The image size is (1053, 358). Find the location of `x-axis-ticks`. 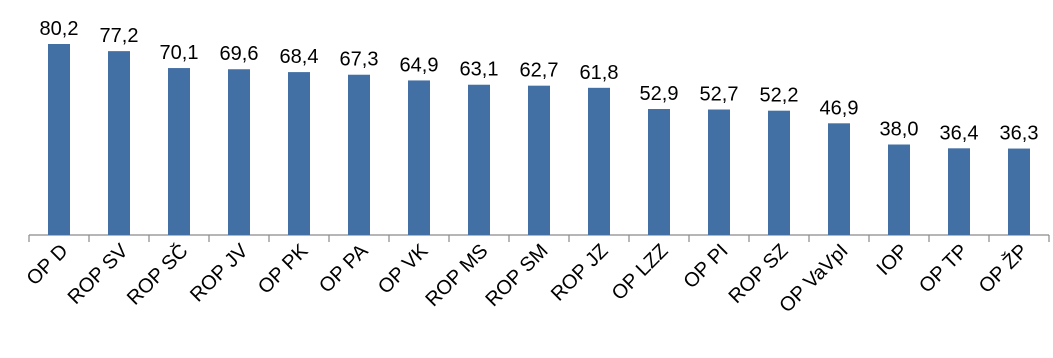

x-axis-ticks is located at coordinates (539, 238).